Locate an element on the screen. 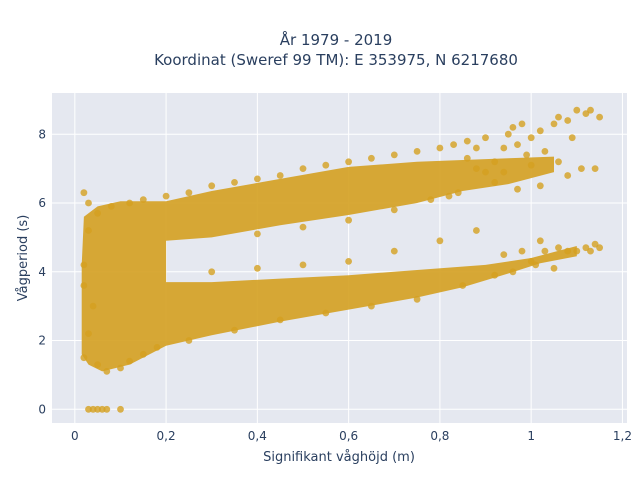 The image size is (640, 480). x-tick-label: 0,2 is located at coordinates (166, 436).